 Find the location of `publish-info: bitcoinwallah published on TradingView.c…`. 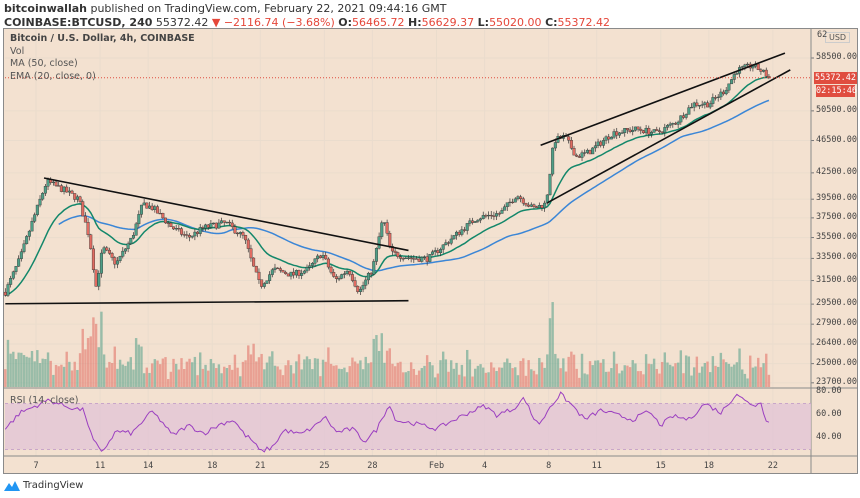

publish-info: bitcoinwallah published on TradingView.c… is located at coordinates (225, 8).